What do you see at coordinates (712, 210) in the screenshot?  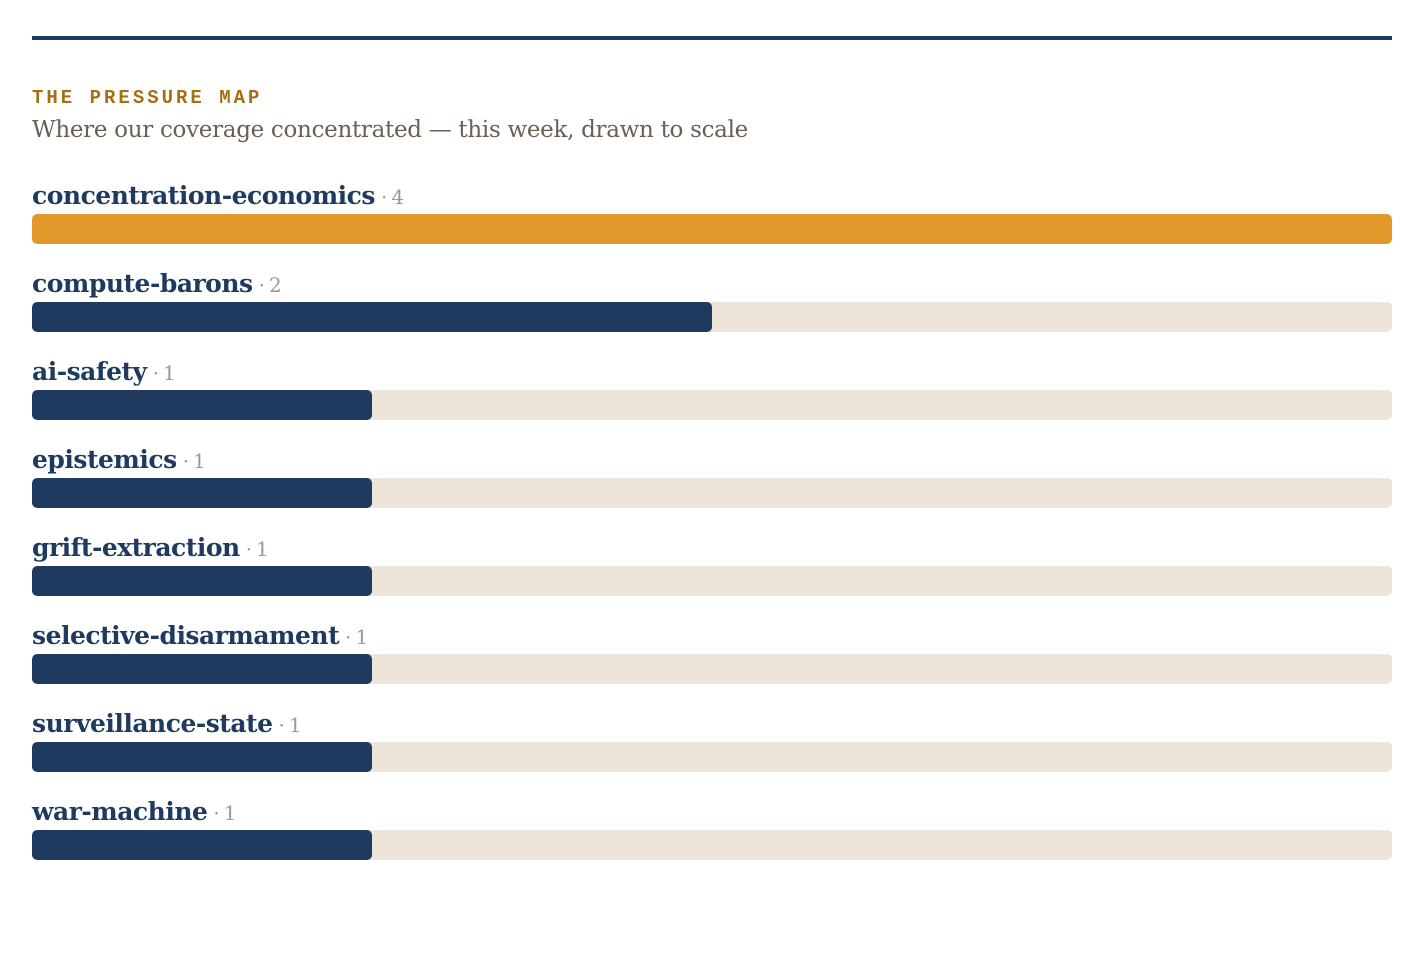 I see `bar-row: concentration-economics · 4` at bounding box center [712, 210].